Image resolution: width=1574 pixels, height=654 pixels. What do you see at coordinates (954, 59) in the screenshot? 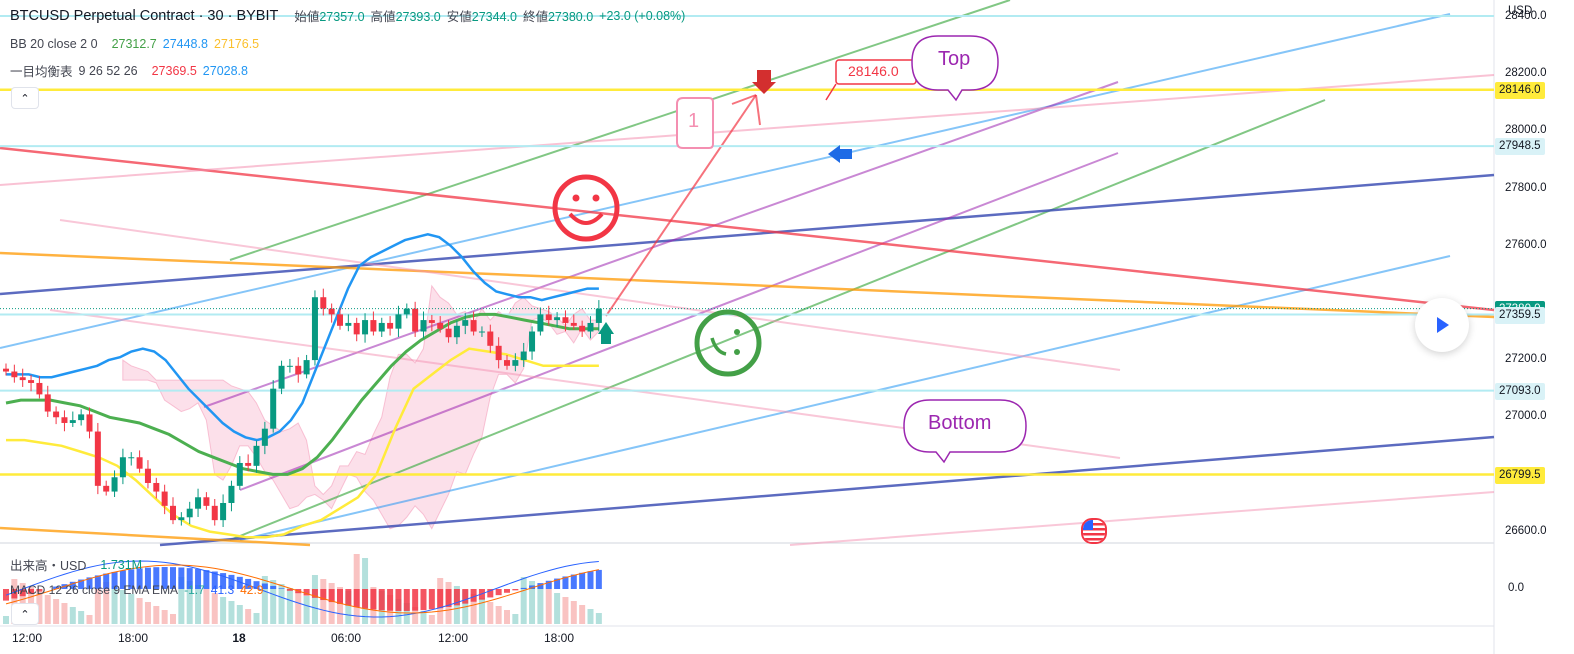
I see `top-callout-label: Top` at bounding box center [954, 59].